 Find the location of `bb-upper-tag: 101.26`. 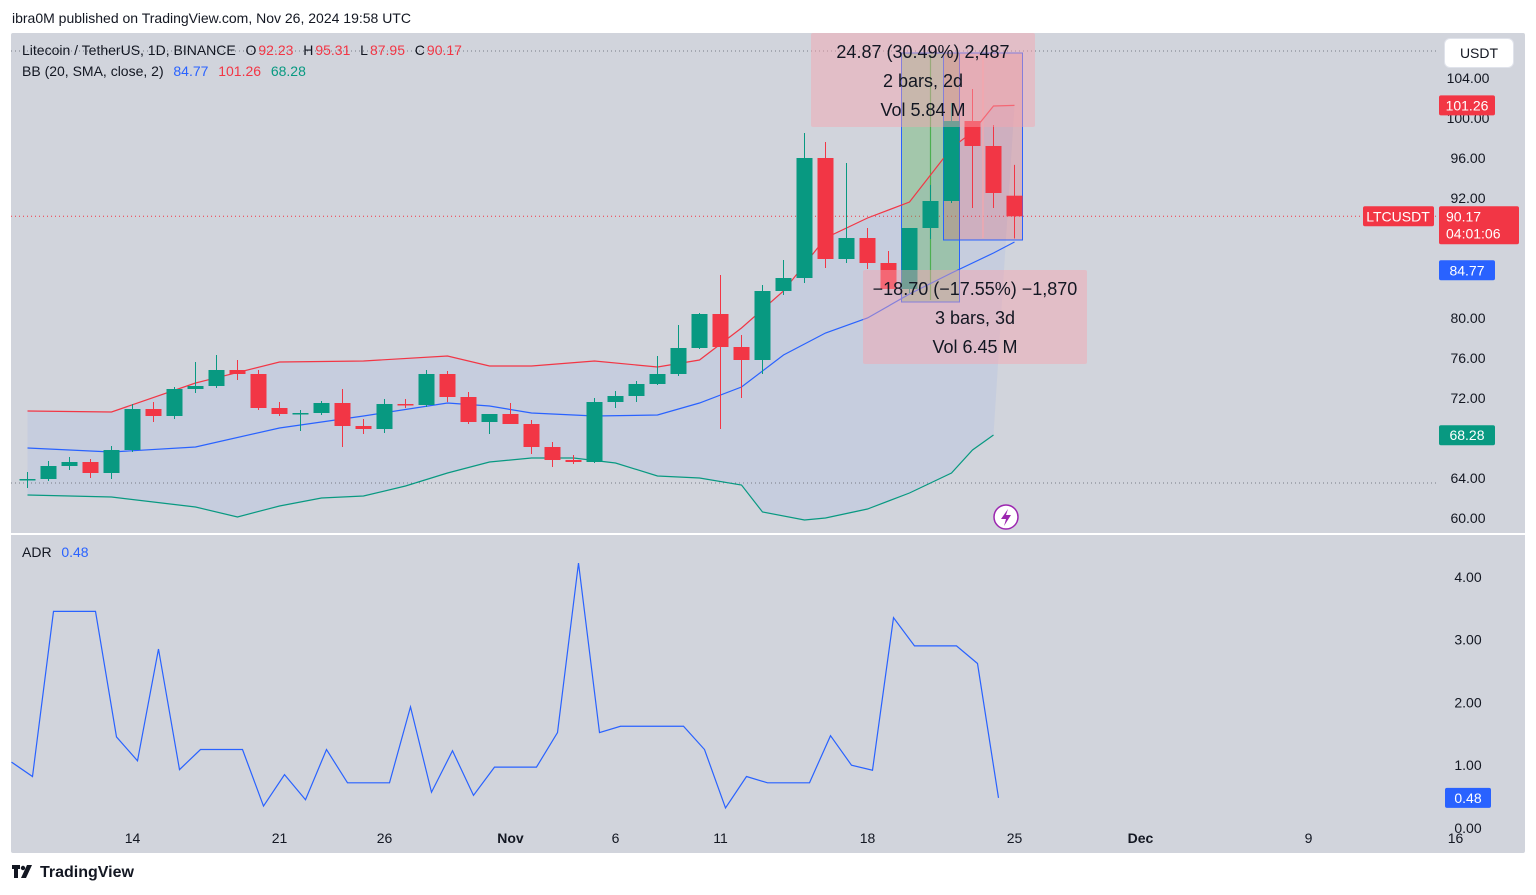

bb-upper-tag: 101.26 is located at coordinates (1467, 105).